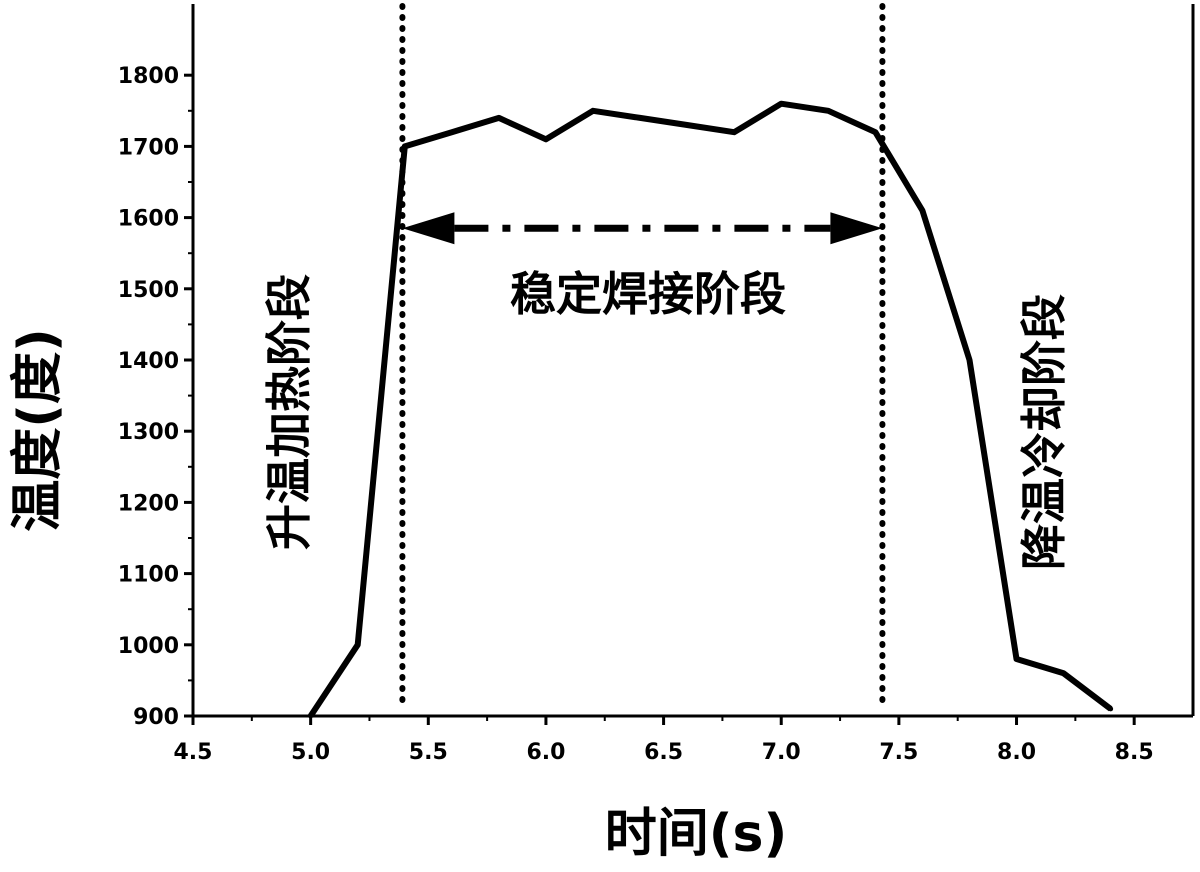 This screenshot has width=1200, height=872. Describe the element at coordinates (289, 412) in the screenshot. I see `heating-stage-label: 升温加热阶段` at that location.